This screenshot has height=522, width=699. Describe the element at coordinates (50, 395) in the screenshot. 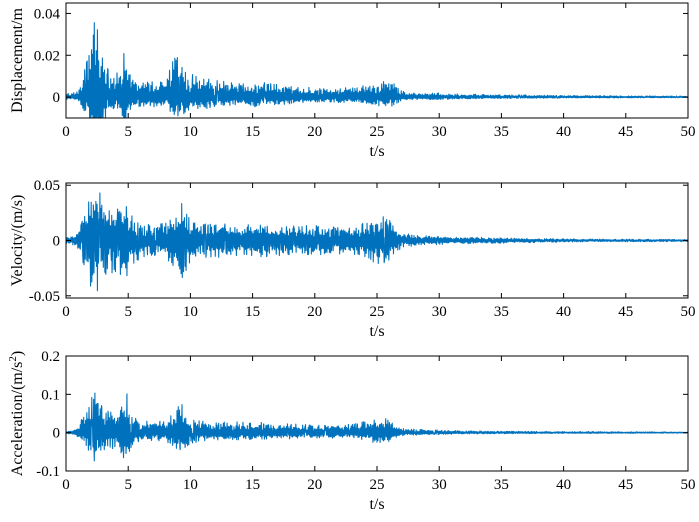

I see `y-tick-label: 0.1` at that location.